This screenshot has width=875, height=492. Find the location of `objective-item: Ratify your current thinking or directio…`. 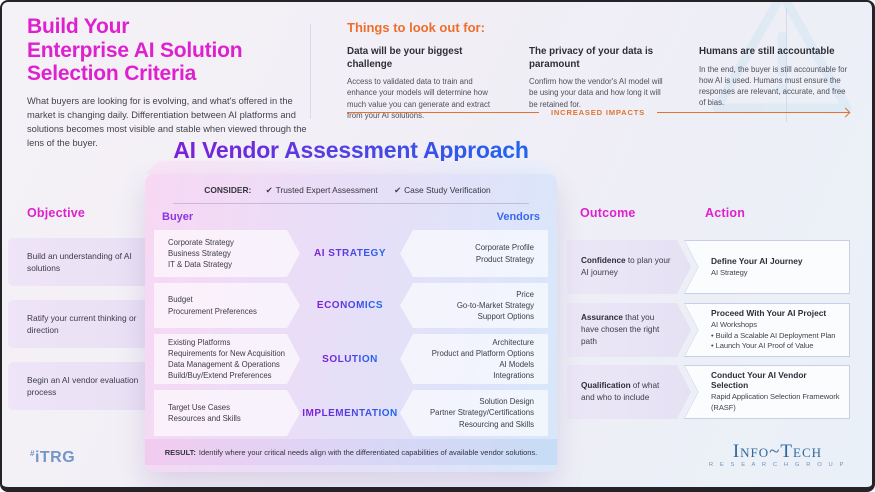

objective-item: Ratify your current thinking or directio… is located at coordinates (79, 324).